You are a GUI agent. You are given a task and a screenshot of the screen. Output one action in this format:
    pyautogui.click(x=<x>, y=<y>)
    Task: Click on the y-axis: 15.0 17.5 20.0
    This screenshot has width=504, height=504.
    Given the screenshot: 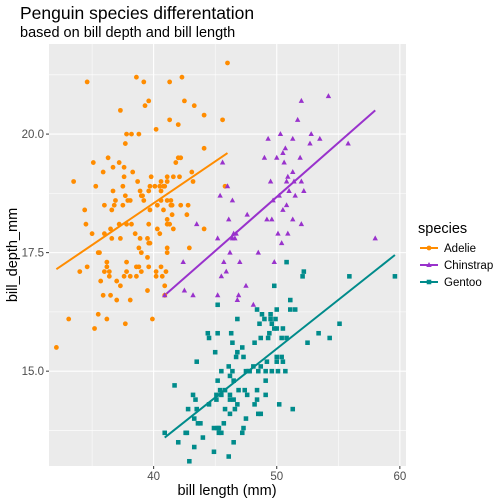 What is the action you would take?
    pyautogui.click(x=35, y=253)
    